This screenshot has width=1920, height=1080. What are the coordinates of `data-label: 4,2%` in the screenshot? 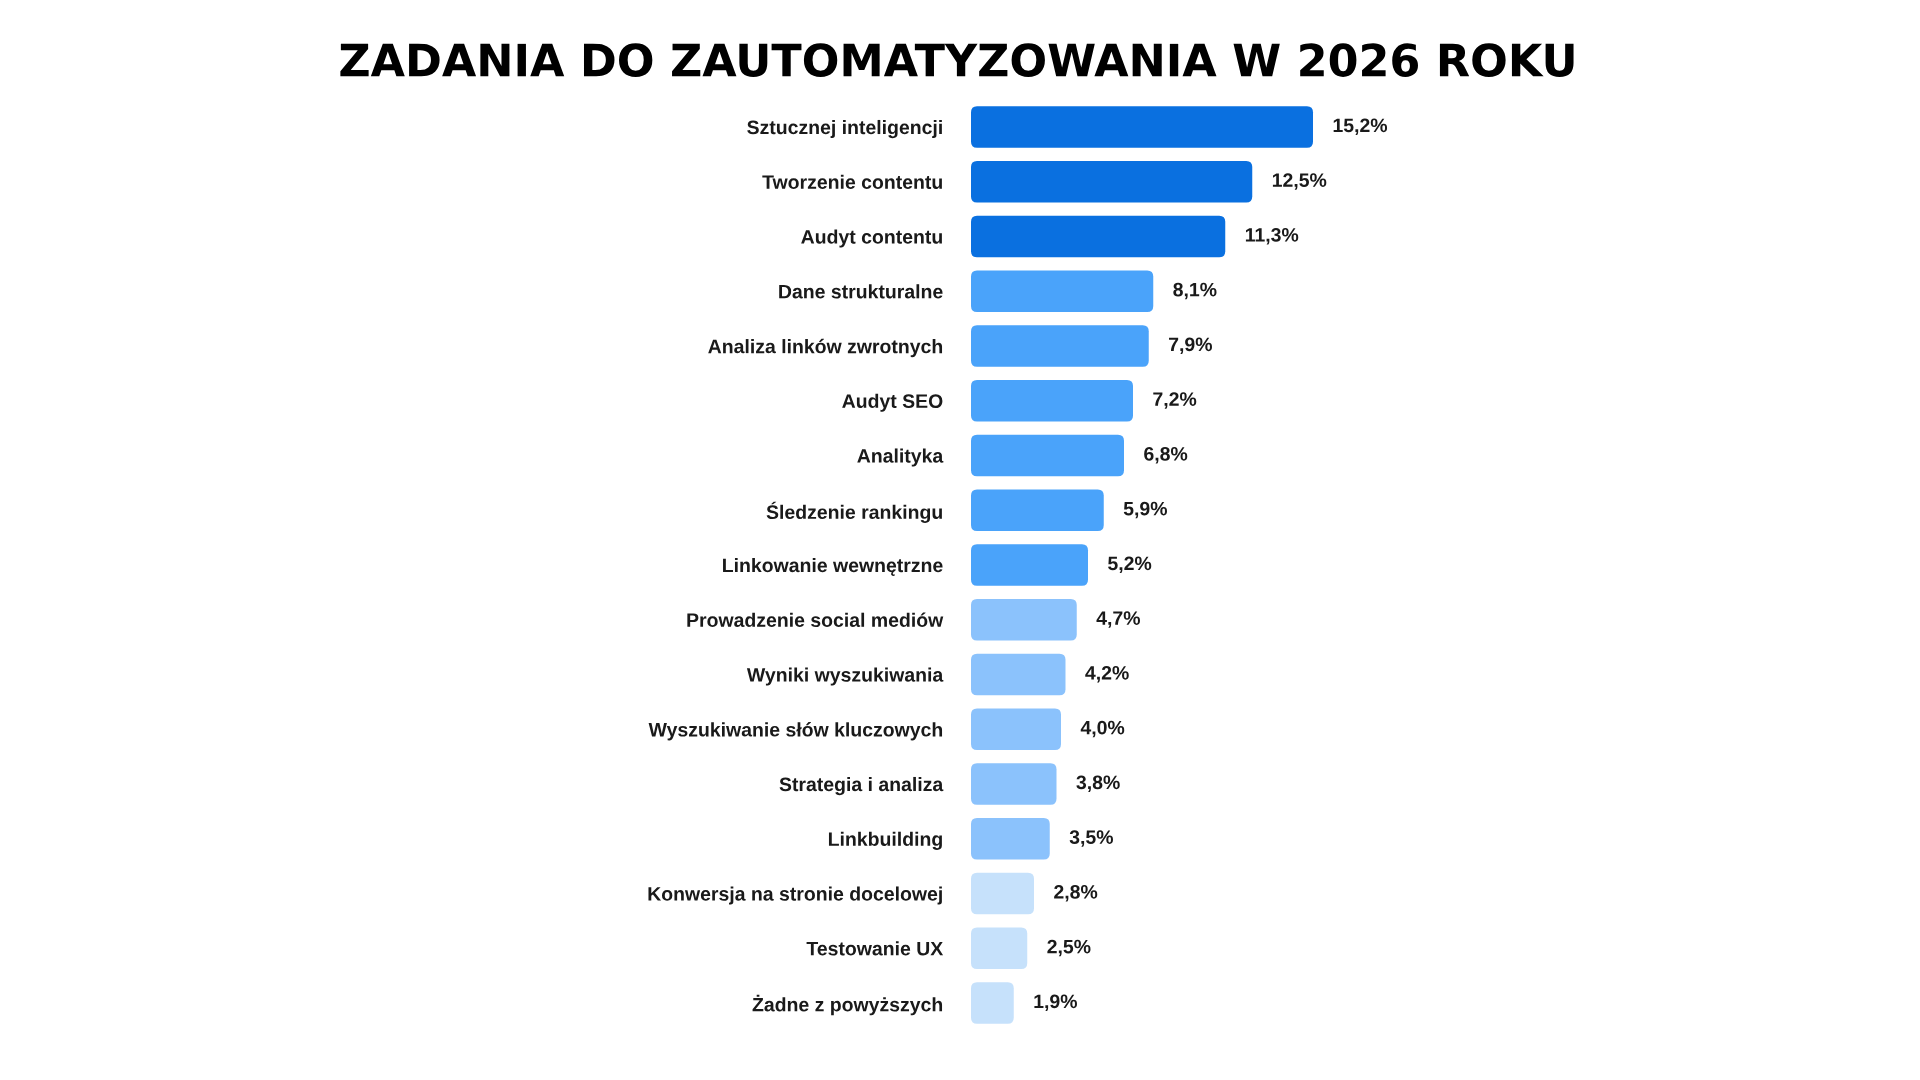 It's located at (1107, 674).